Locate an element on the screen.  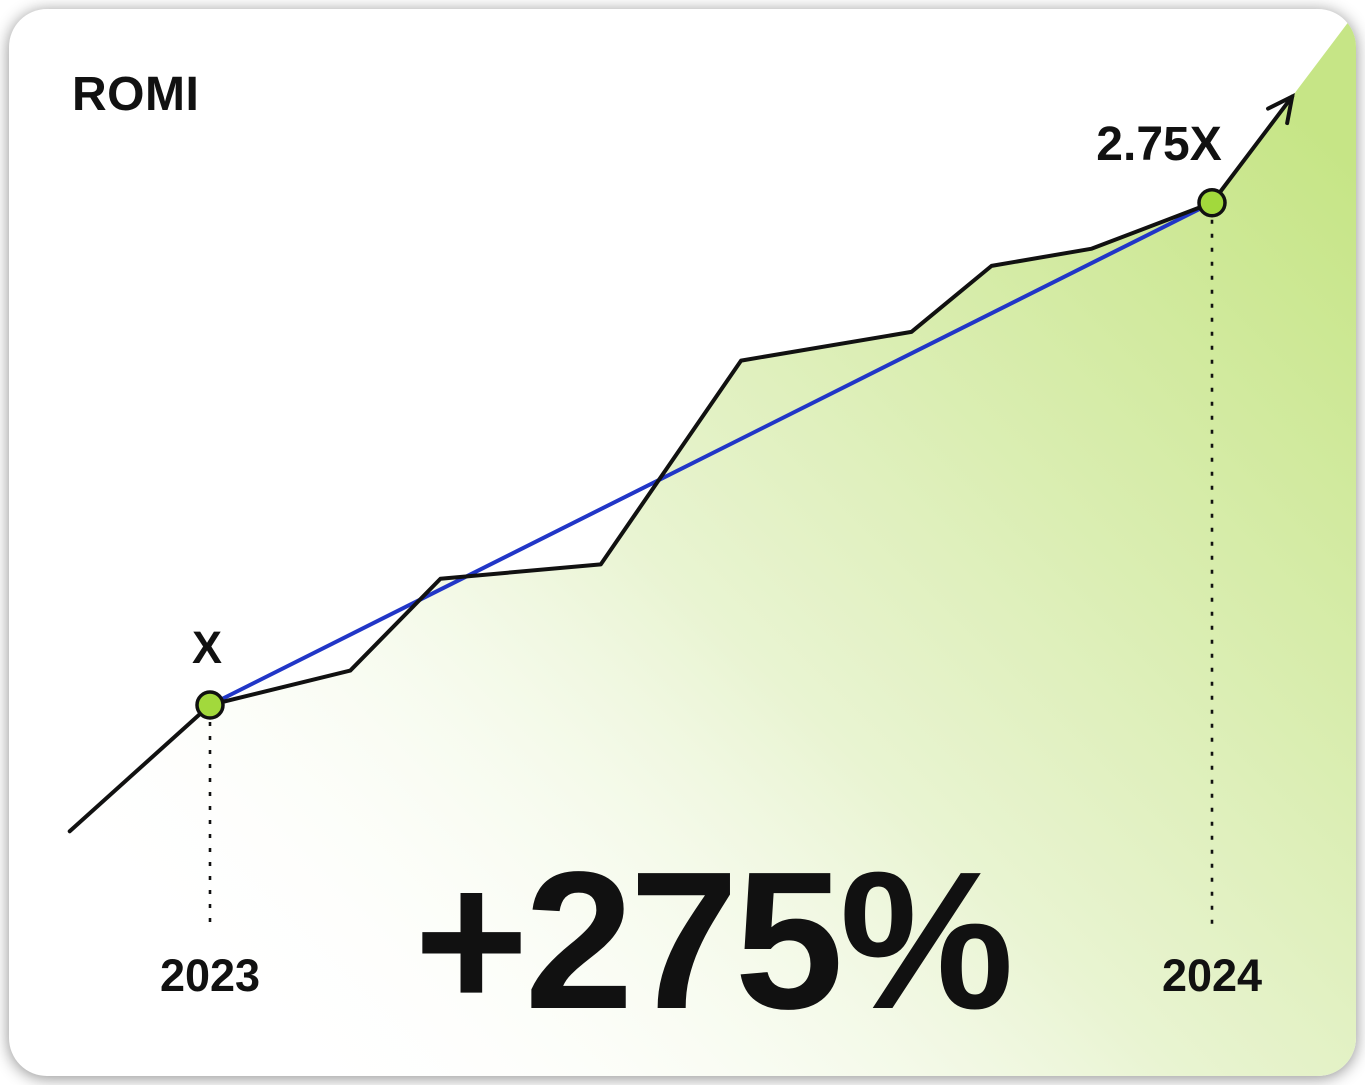
growth-arrow-head-icon is located at coordinates (1280, 109).